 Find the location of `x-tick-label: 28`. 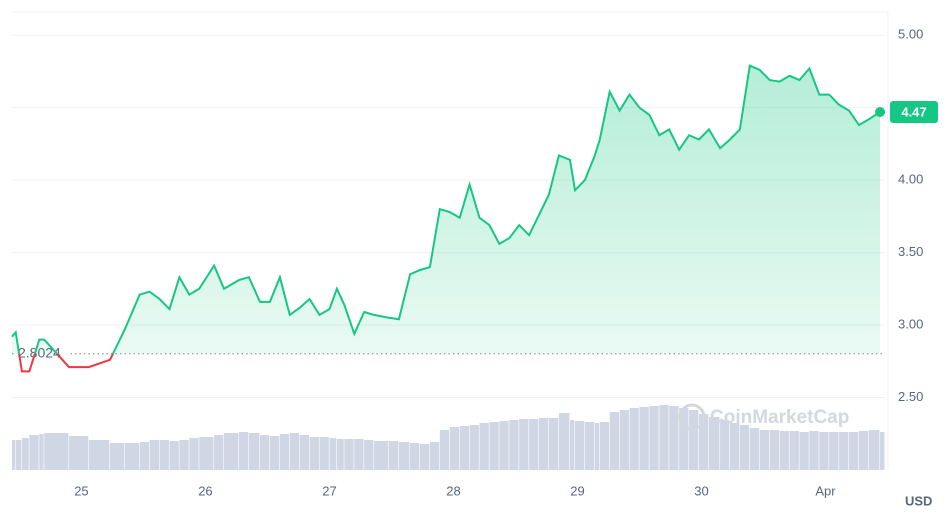

x-tick-label: 28 is located at coordinates (453, 490).